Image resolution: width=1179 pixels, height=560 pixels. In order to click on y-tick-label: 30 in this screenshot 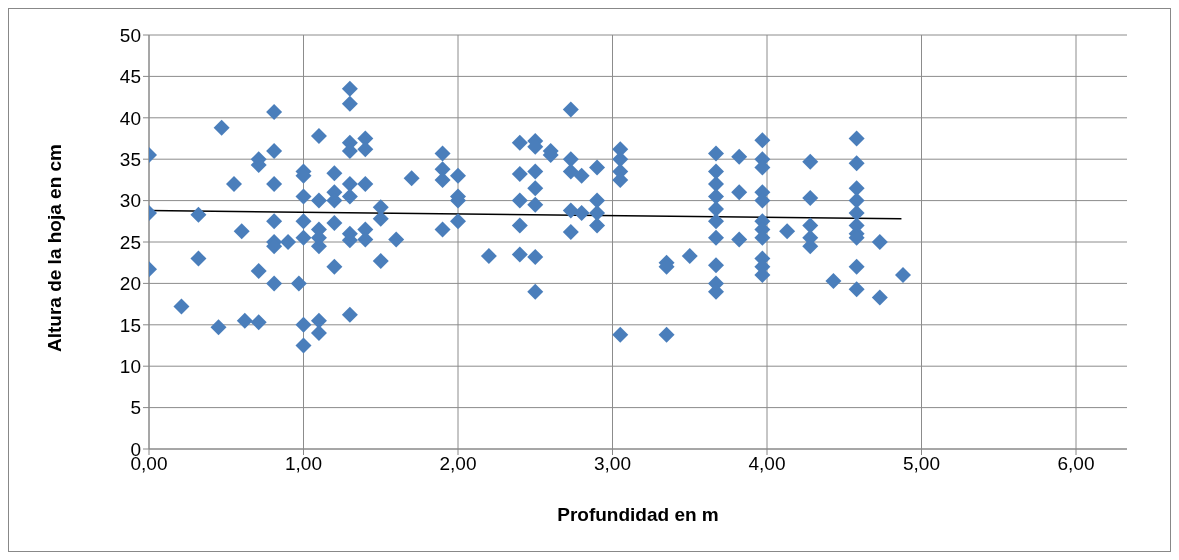, I will do `click(130, 201)`.